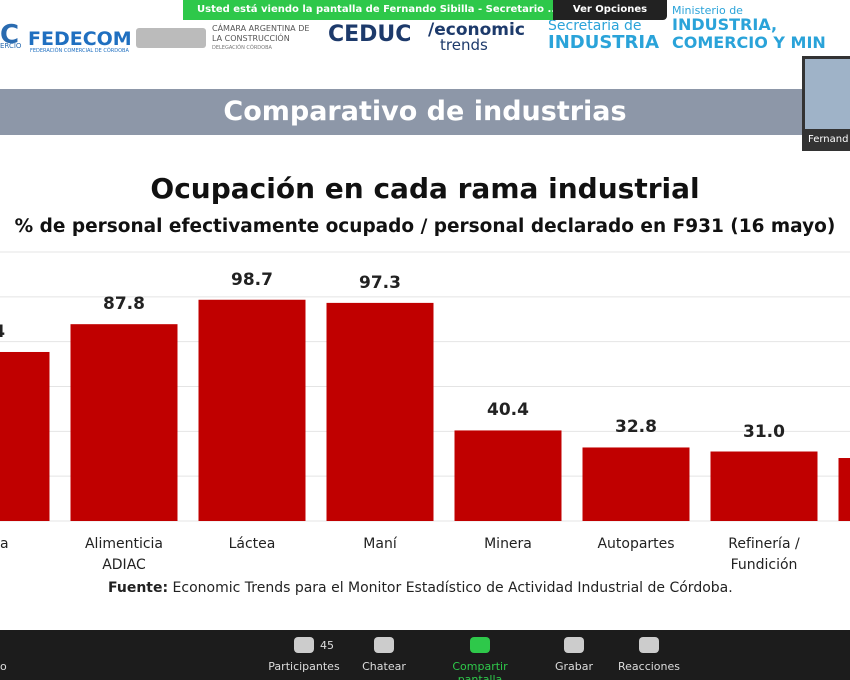 This screenshot has height=680, width=850. What do you see at coordinates (764, 431) in the screenshot?
I see `value-label: 31.0` at bounding box center [764, 431].